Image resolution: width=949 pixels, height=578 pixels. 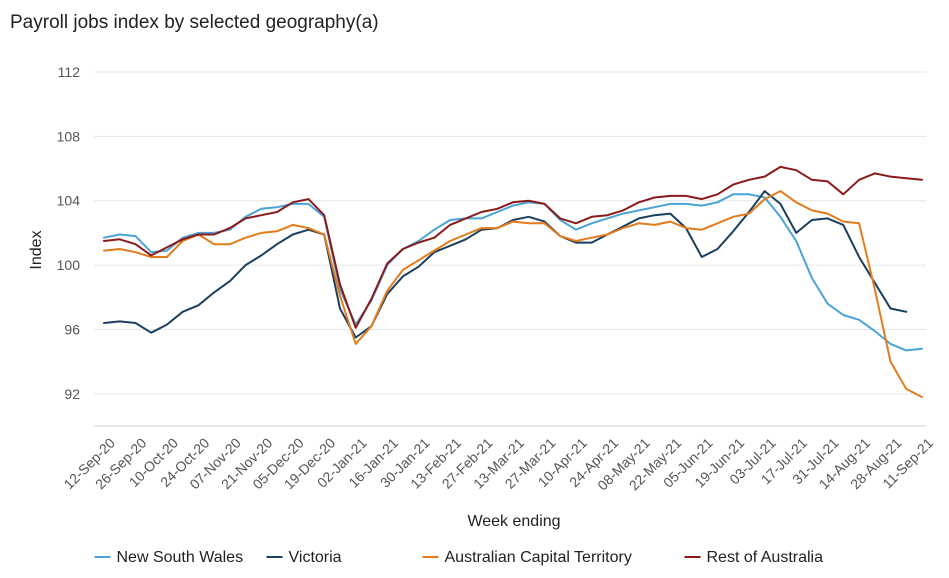 I want to click on y-tick-label: 104, so click(x=69, y=201).